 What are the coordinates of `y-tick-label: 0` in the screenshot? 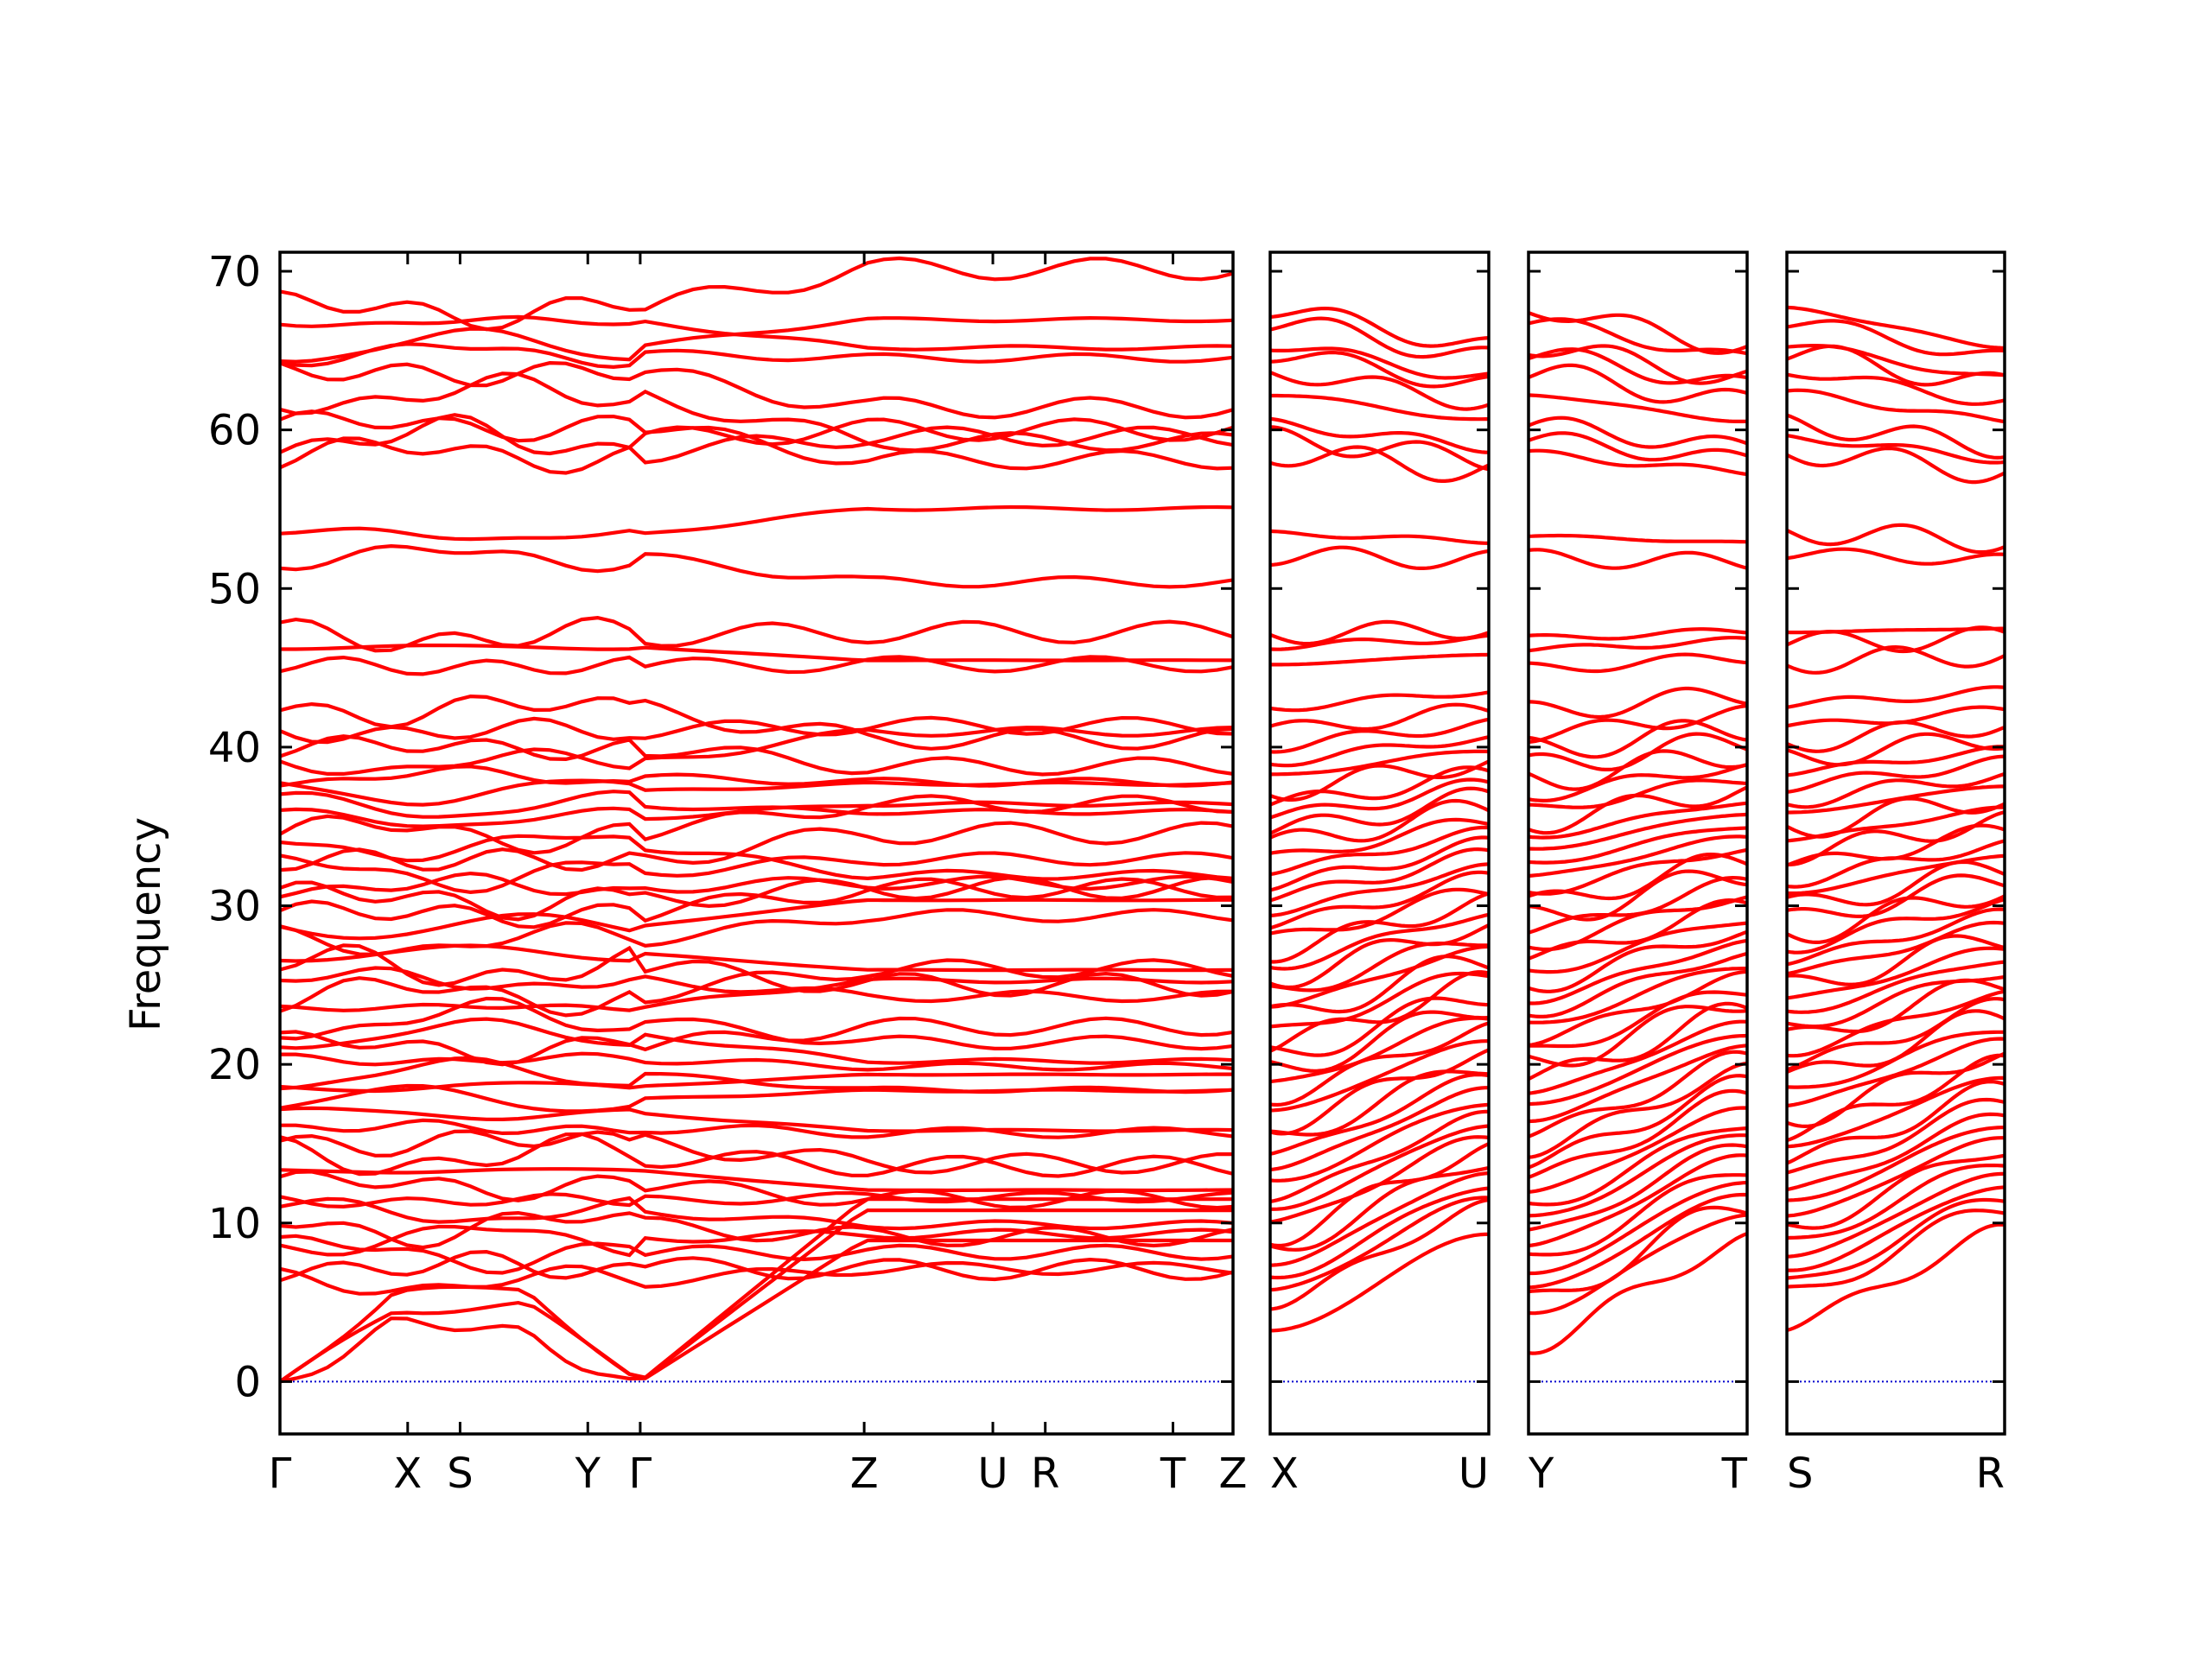 It's located at (247, 1382).